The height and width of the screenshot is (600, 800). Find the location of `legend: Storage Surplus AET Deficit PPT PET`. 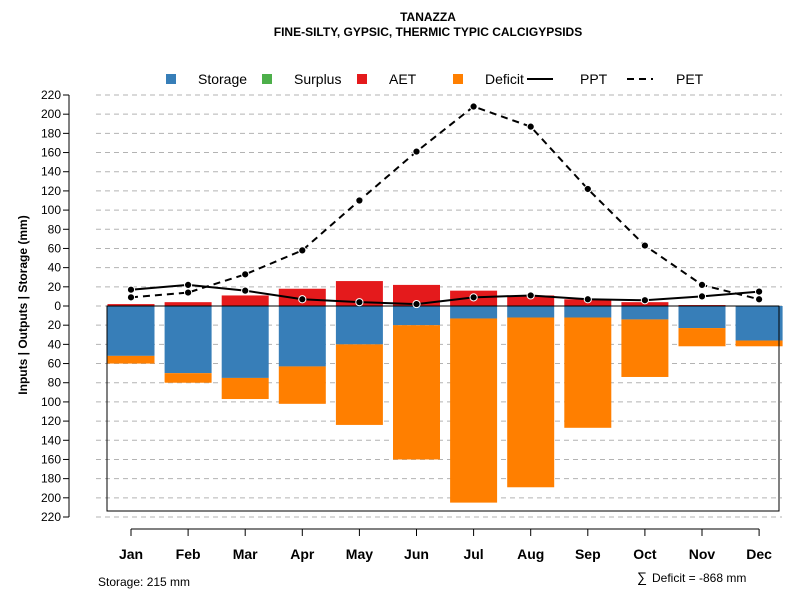

legend: Storage Surplus AET Deficit PPT PET is located at coordinates (435, 79).